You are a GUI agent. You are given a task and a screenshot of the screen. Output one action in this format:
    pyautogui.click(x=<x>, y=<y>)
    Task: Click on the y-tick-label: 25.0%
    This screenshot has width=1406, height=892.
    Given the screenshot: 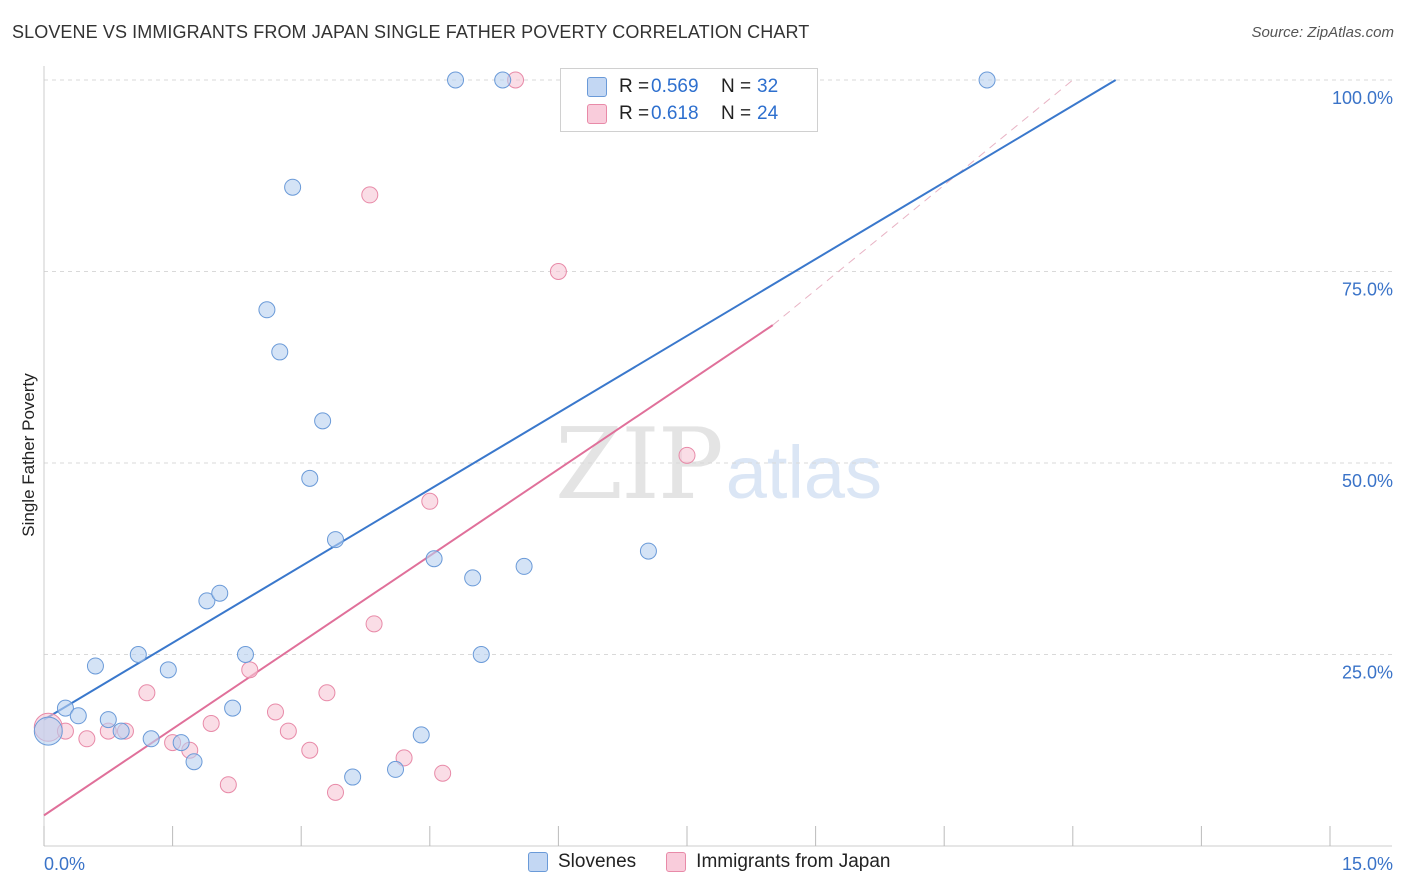 What is the action you would take?
    pyautogui.click(x=1367, y=673)
    